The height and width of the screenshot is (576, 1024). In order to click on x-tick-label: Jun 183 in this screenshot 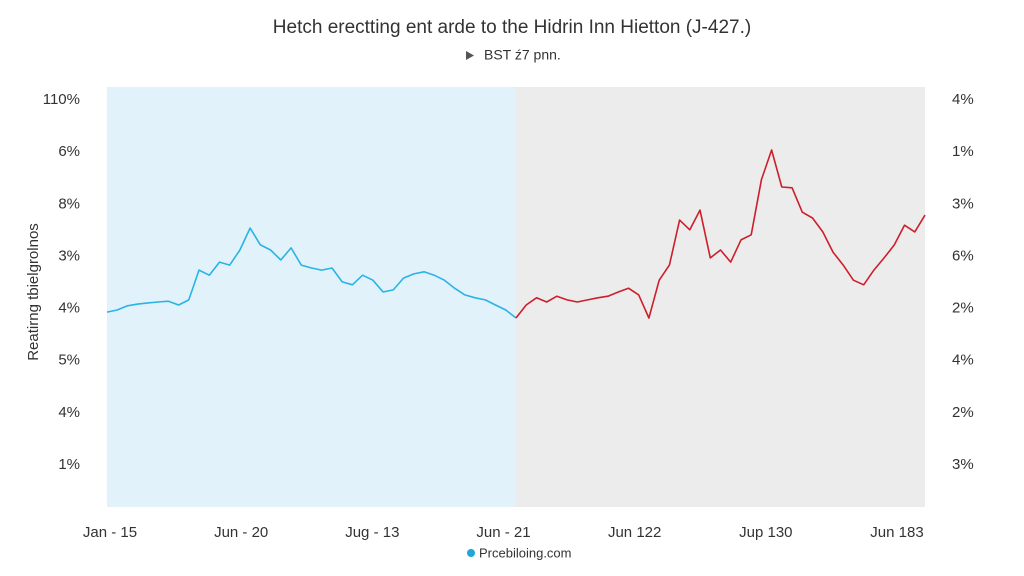, I will do `click(896, 532)`.